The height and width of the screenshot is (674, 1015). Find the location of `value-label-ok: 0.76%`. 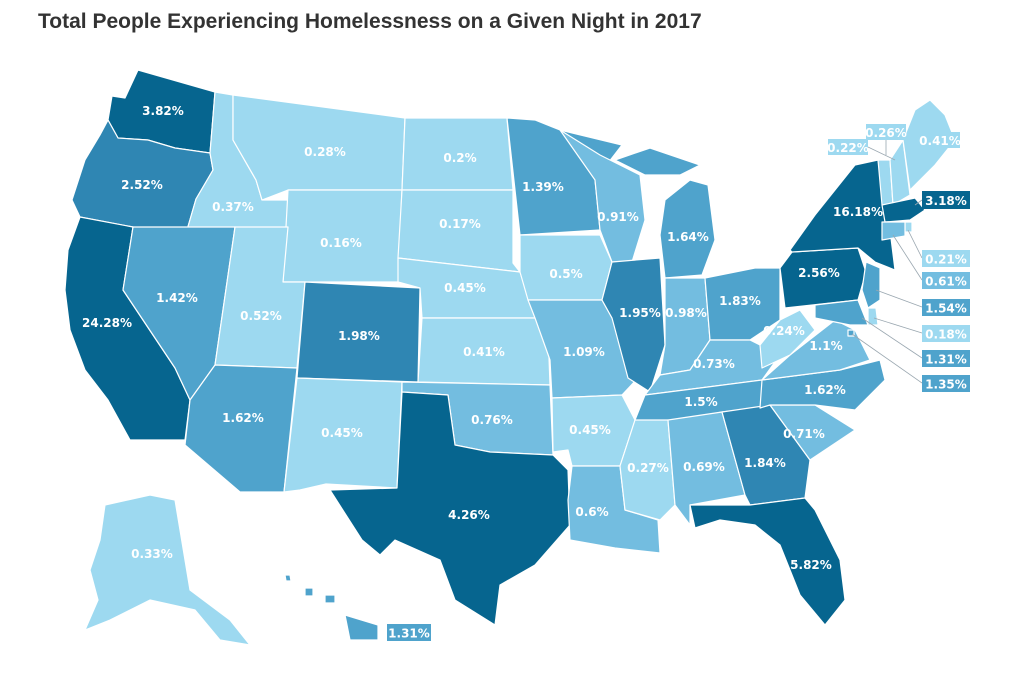

value-label-ok: 0.76% is located at coordinates (492, 420).